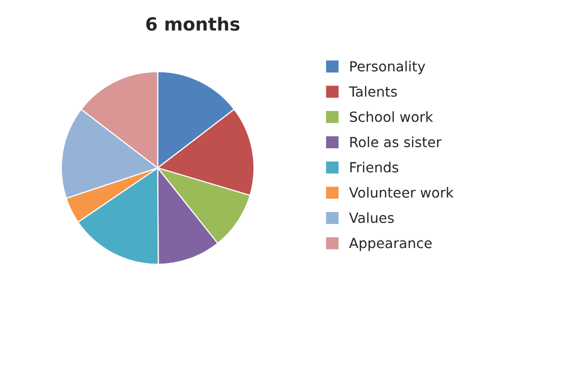  Describe the element at coordinates (374, 167) in the screenshot. I see `legend-label: Friends` at that location.